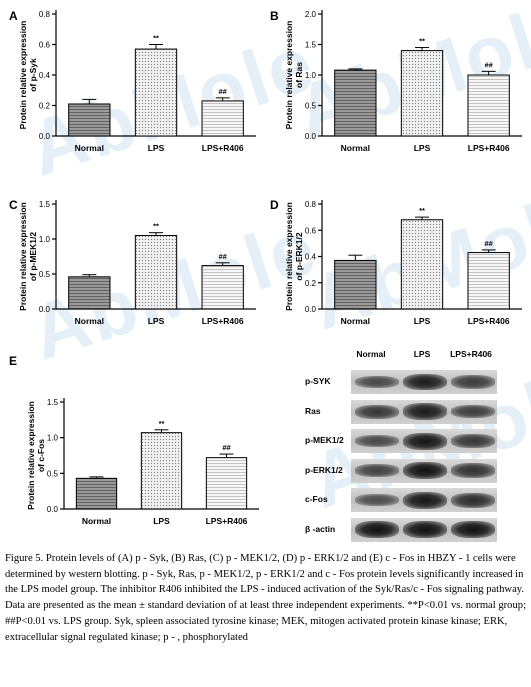 Image resolution: width=531 pixels, height=687 pixels. Describe the element at coordinates (471, 354) in the screenshot. I see `blot-column-header-lps-r406: LPS+R406` at that location.